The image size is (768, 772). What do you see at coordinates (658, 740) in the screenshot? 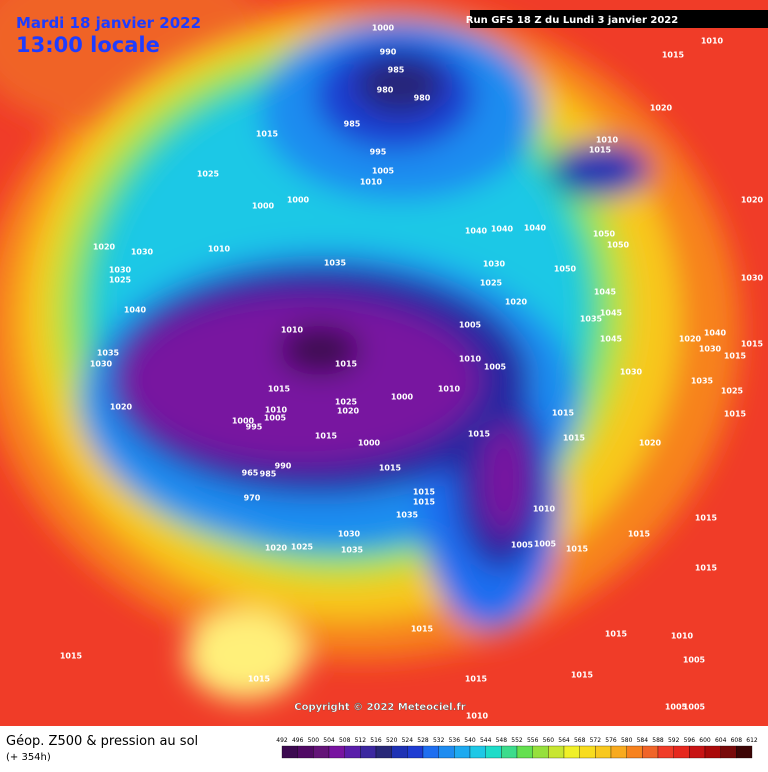
I see `scale-label: 588` at bounding box center [658, 740].